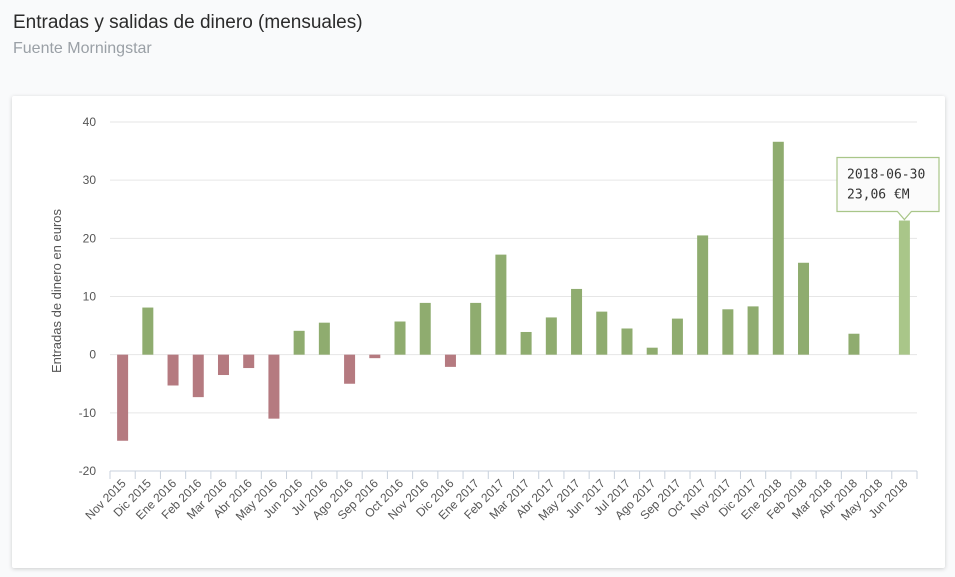 The height and width of the screenshot is (577, 955). Describe the element at coordinates (56, 290) in the screenshot. I see `y-axis-title: Entradas de dinero en euros` at that location.